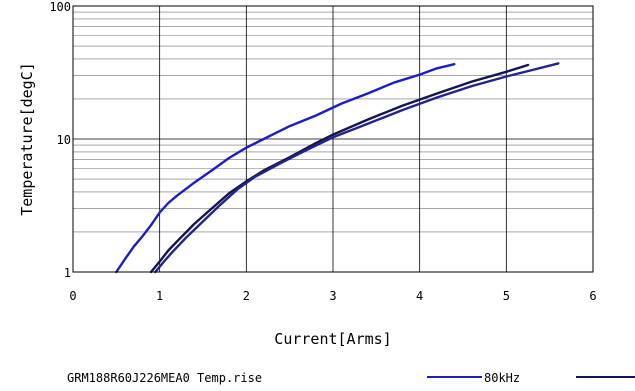 This screenshot has height=391, width=635. I want to click on x-tick-label: 5, so click(506, 296).